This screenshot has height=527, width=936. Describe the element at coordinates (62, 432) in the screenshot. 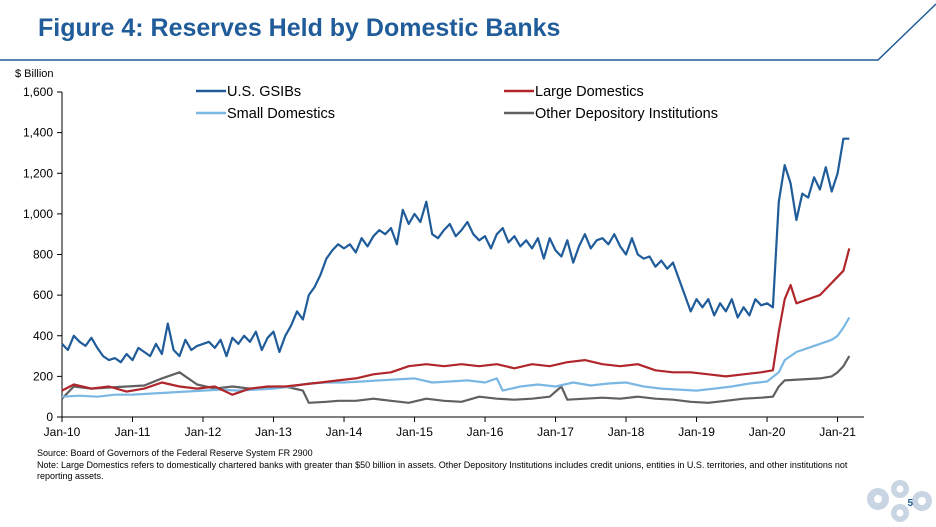

I see `x-tick-label: Jan-10` at that location.